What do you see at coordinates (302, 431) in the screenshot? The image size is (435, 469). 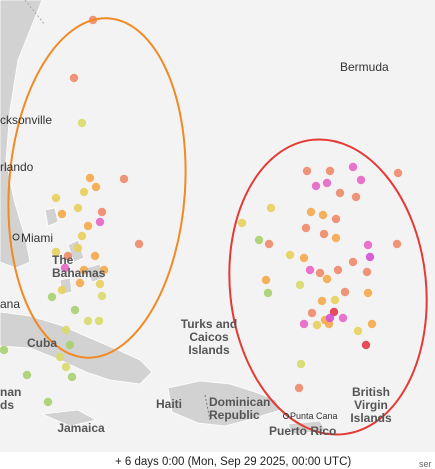 I see `place-label: Puerto Rico` at bounding box center [302, 431].